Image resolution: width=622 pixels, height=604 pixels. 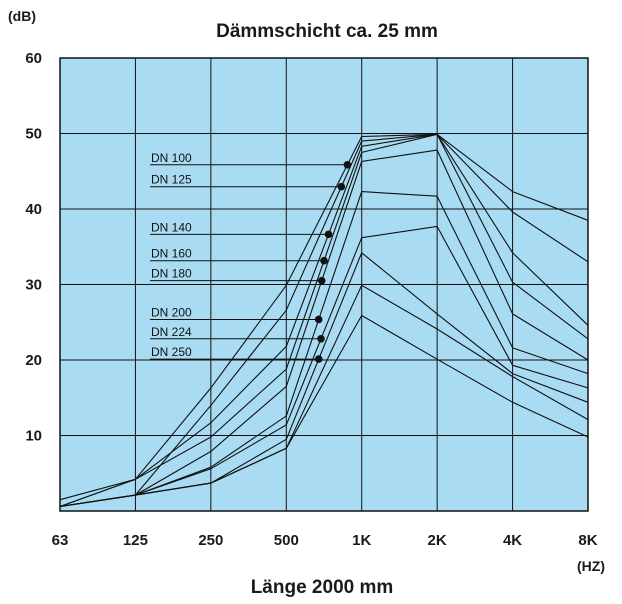 What do you see at coordinates (327, 31) in the screenshot?
I see `chart-title: Dämmschicht ca. 25 mm` at bounding box center [327, 31].